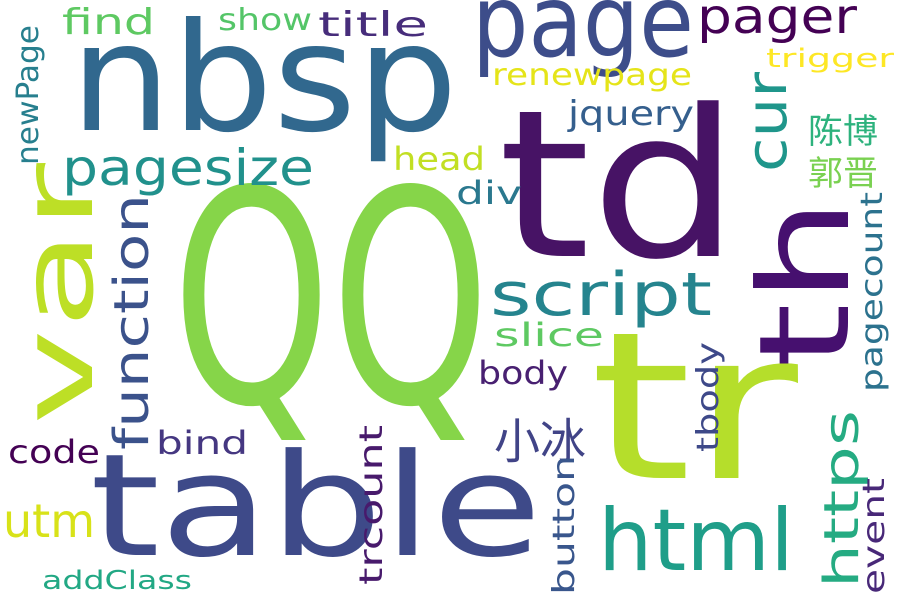 This screenshot has width=900, height=600. I want to click on word-code: code, so click(54, 452).